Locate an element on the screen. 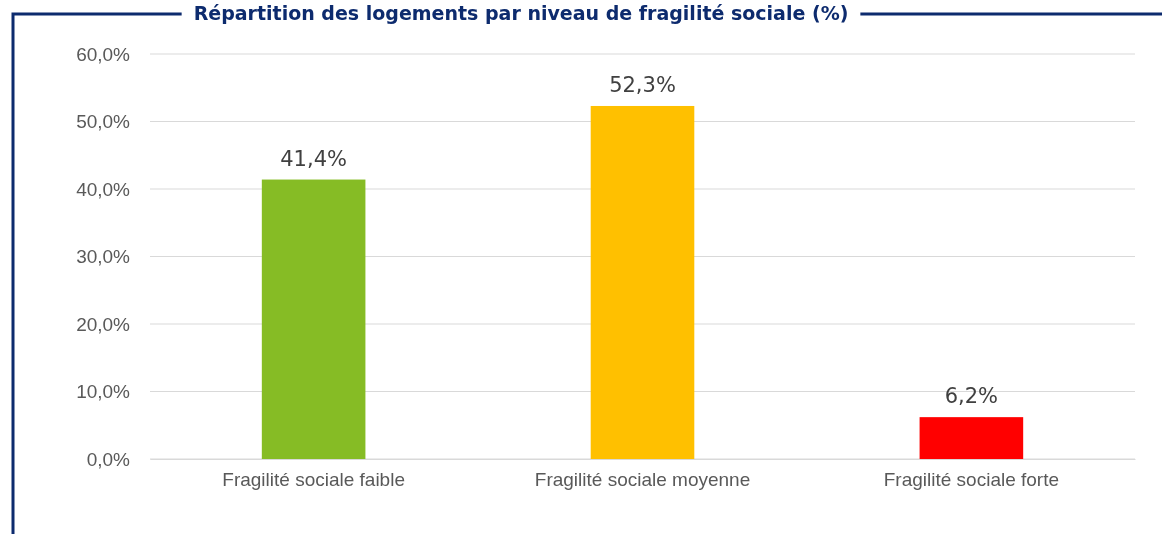  x-tick-label: Fragilité sociale moyenne is located at coordinates (642, 480).